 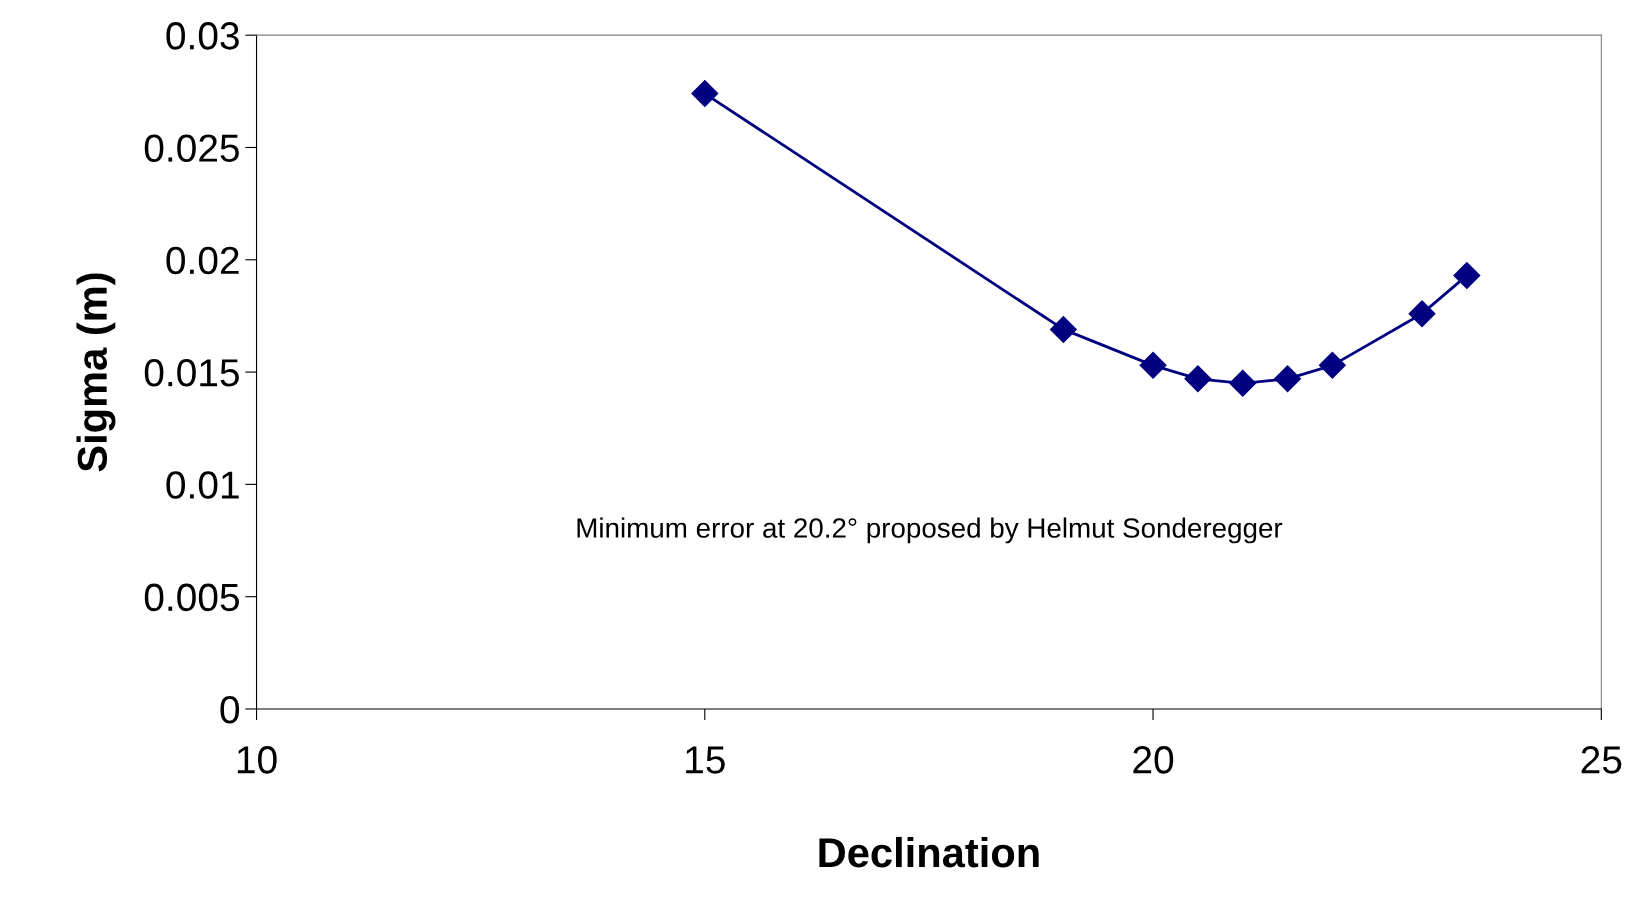 I want to click on x-axis-title: Declination, so click(x=929, y=852).